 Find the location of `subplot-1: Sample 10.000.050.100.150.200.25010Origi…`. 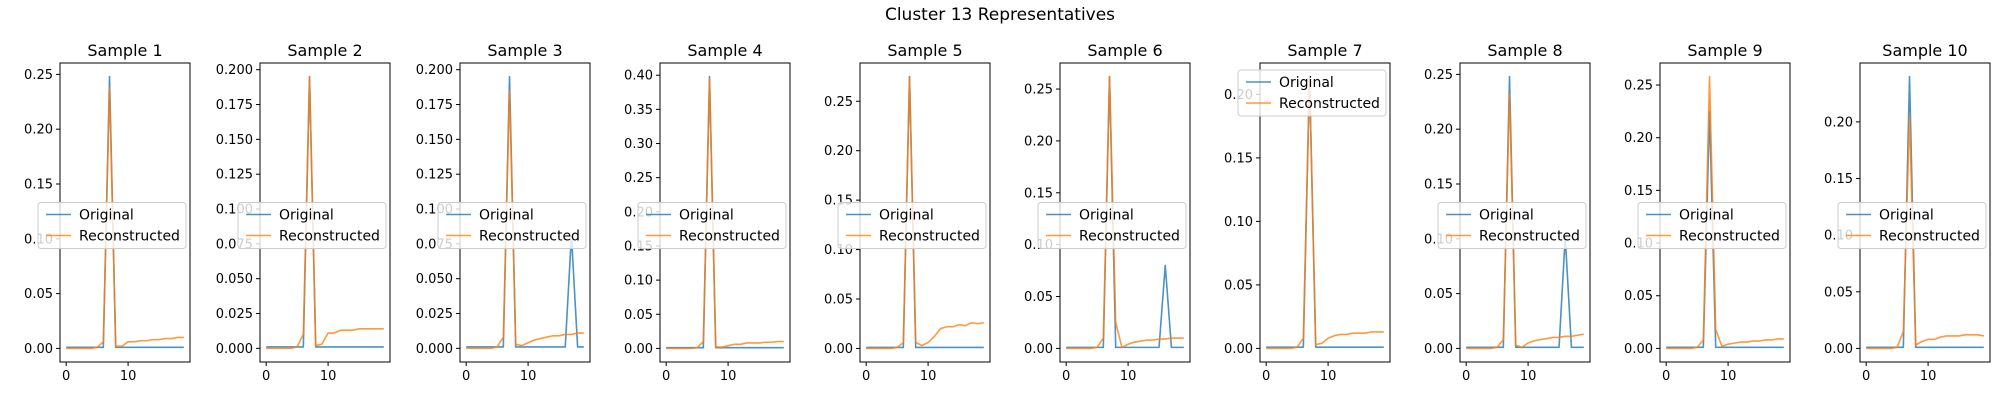

subplot-1: Sample 10.000.050.100.150.200.25010Origi… is located at coordinates (107, 212).